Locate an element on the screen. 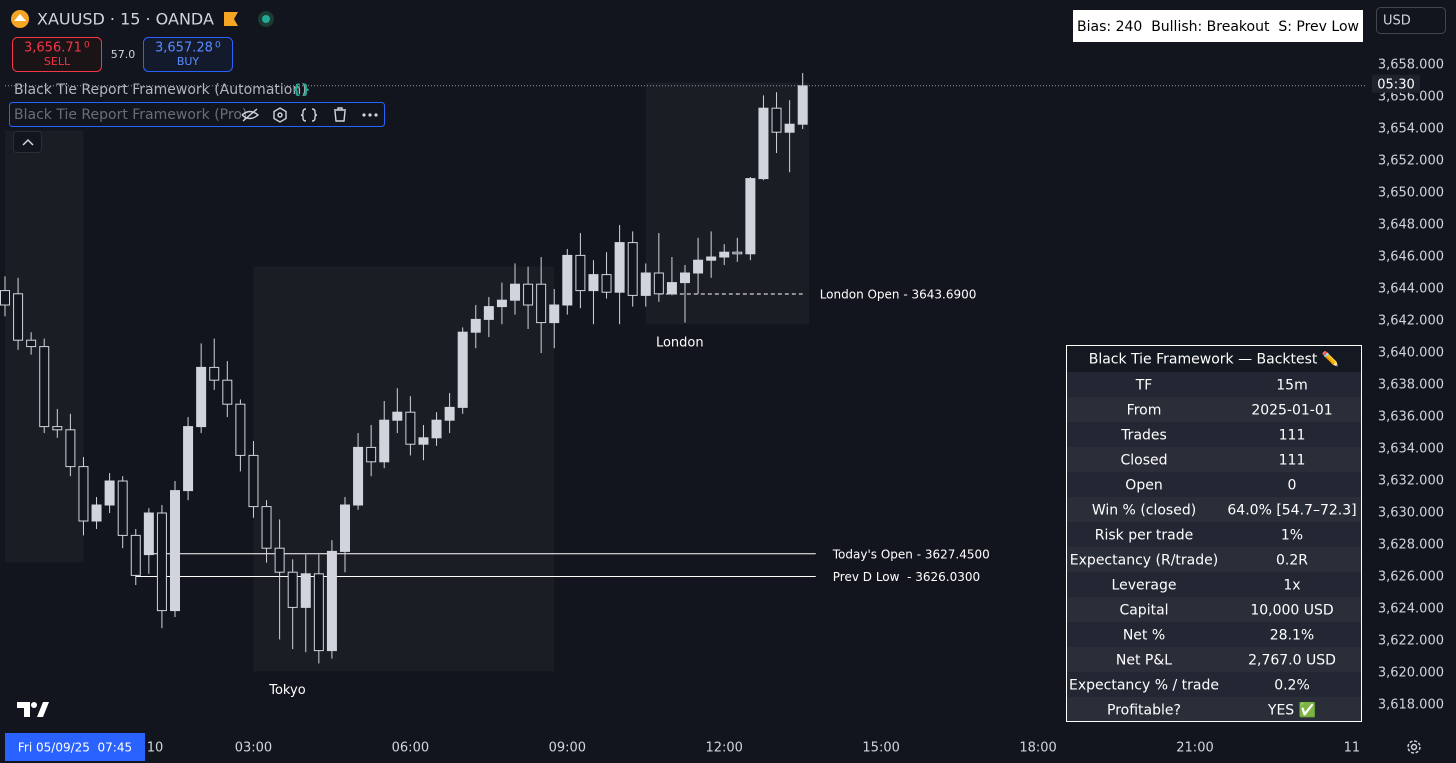  y-tick-label: 3,634.000 is located at coordinates (1411, 449).